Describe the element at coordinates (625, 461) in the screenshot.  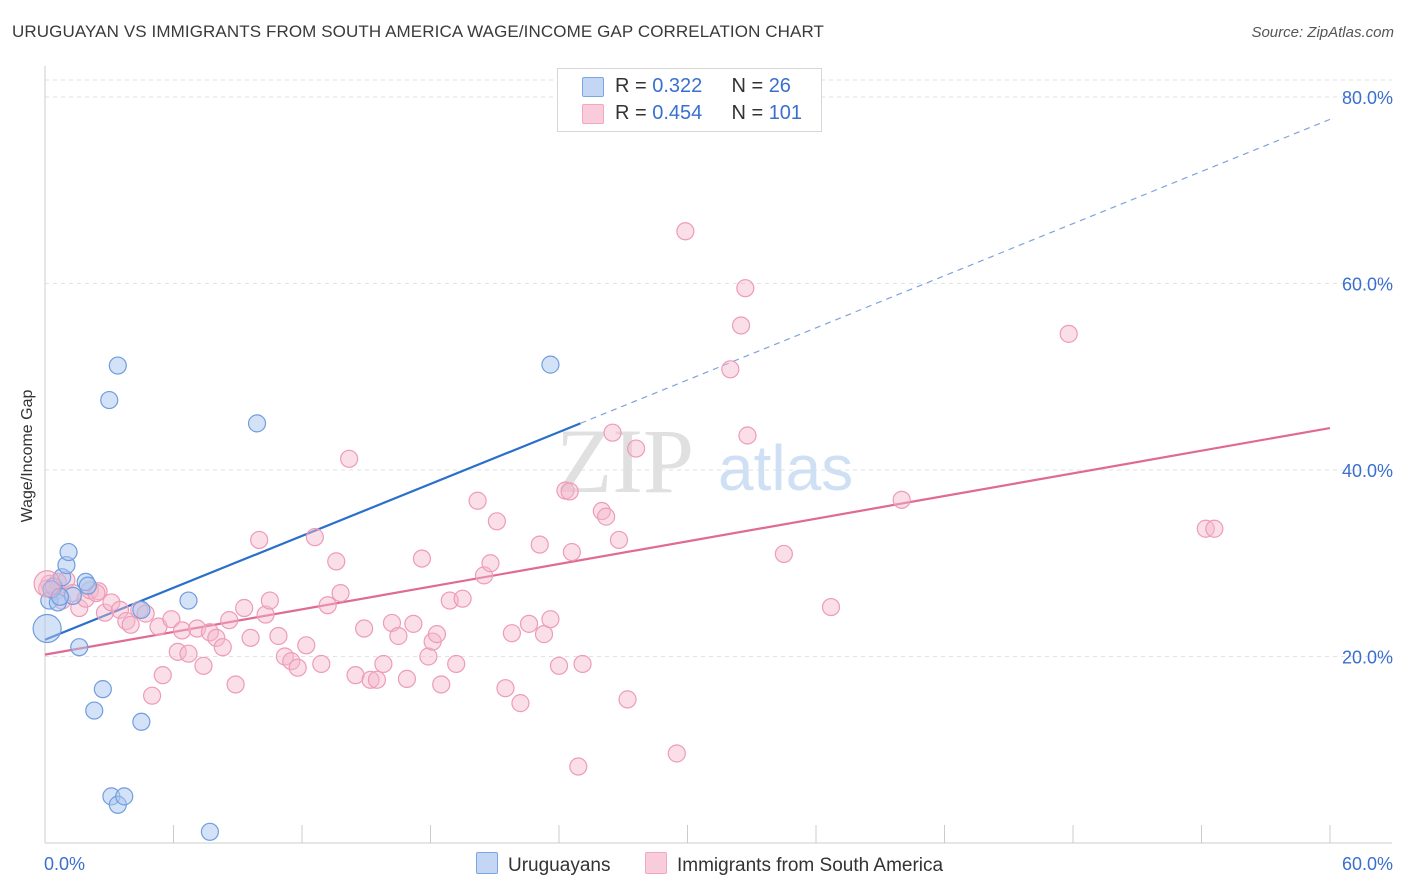
I see `watermark-zip: ZIP` at that location.